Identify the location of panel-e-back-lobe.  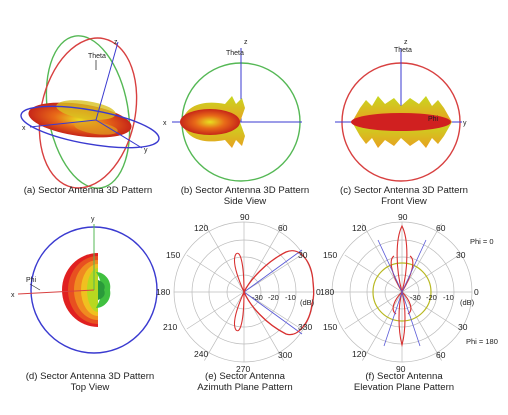
(239, 292).